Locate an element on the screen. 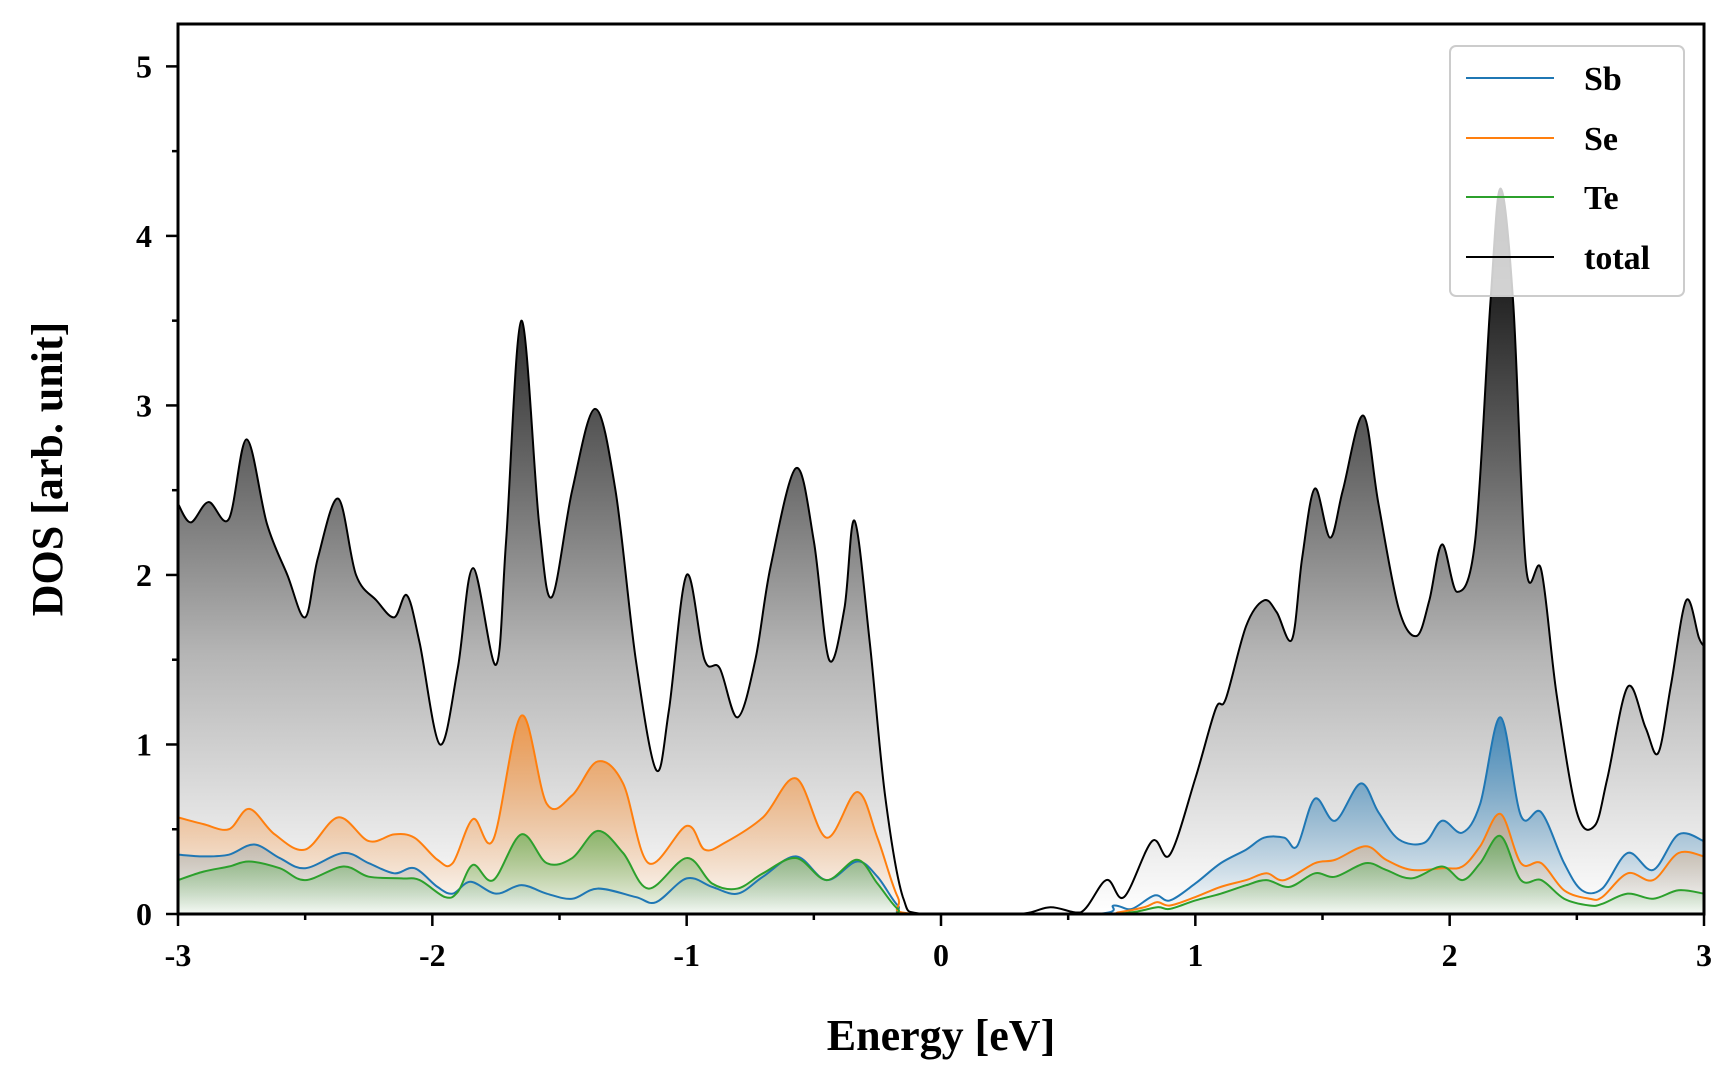 This screenshot has width=1728, height=1080. y-tick-label: 4 is located at coordinates (144, 236).